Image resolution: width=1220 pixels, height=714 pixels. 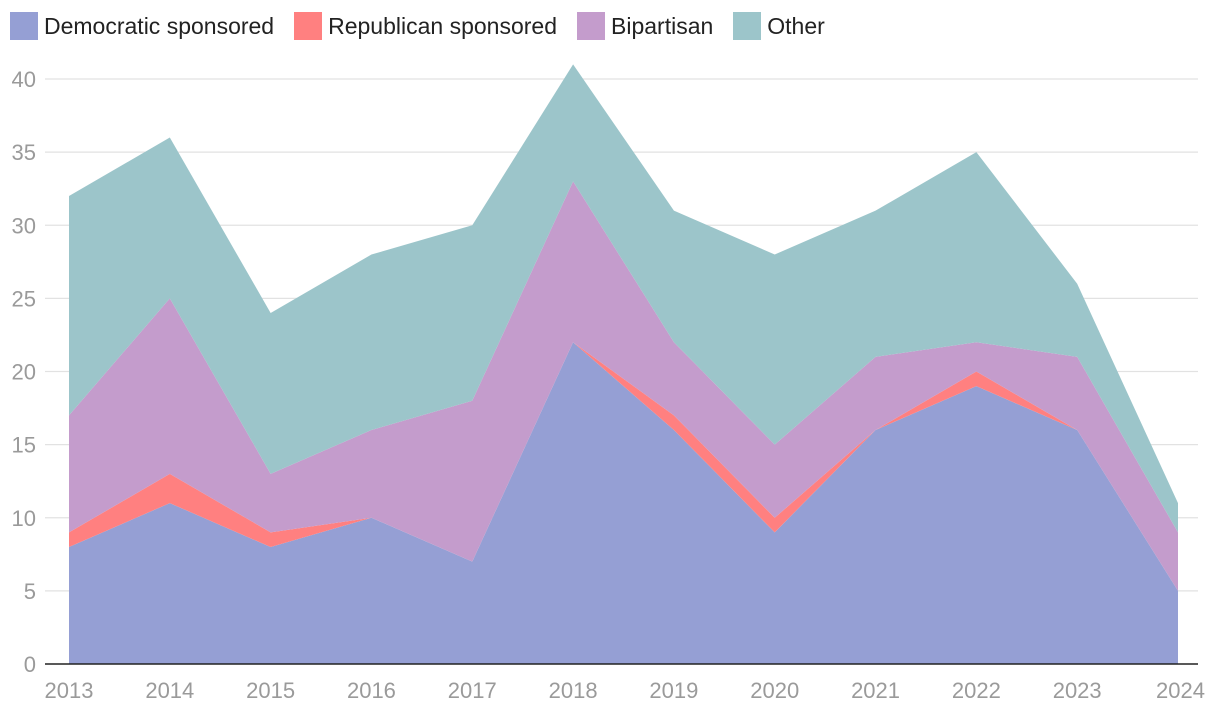 I want to click on x-tick-label: 2021, so click(x=875, y=690).